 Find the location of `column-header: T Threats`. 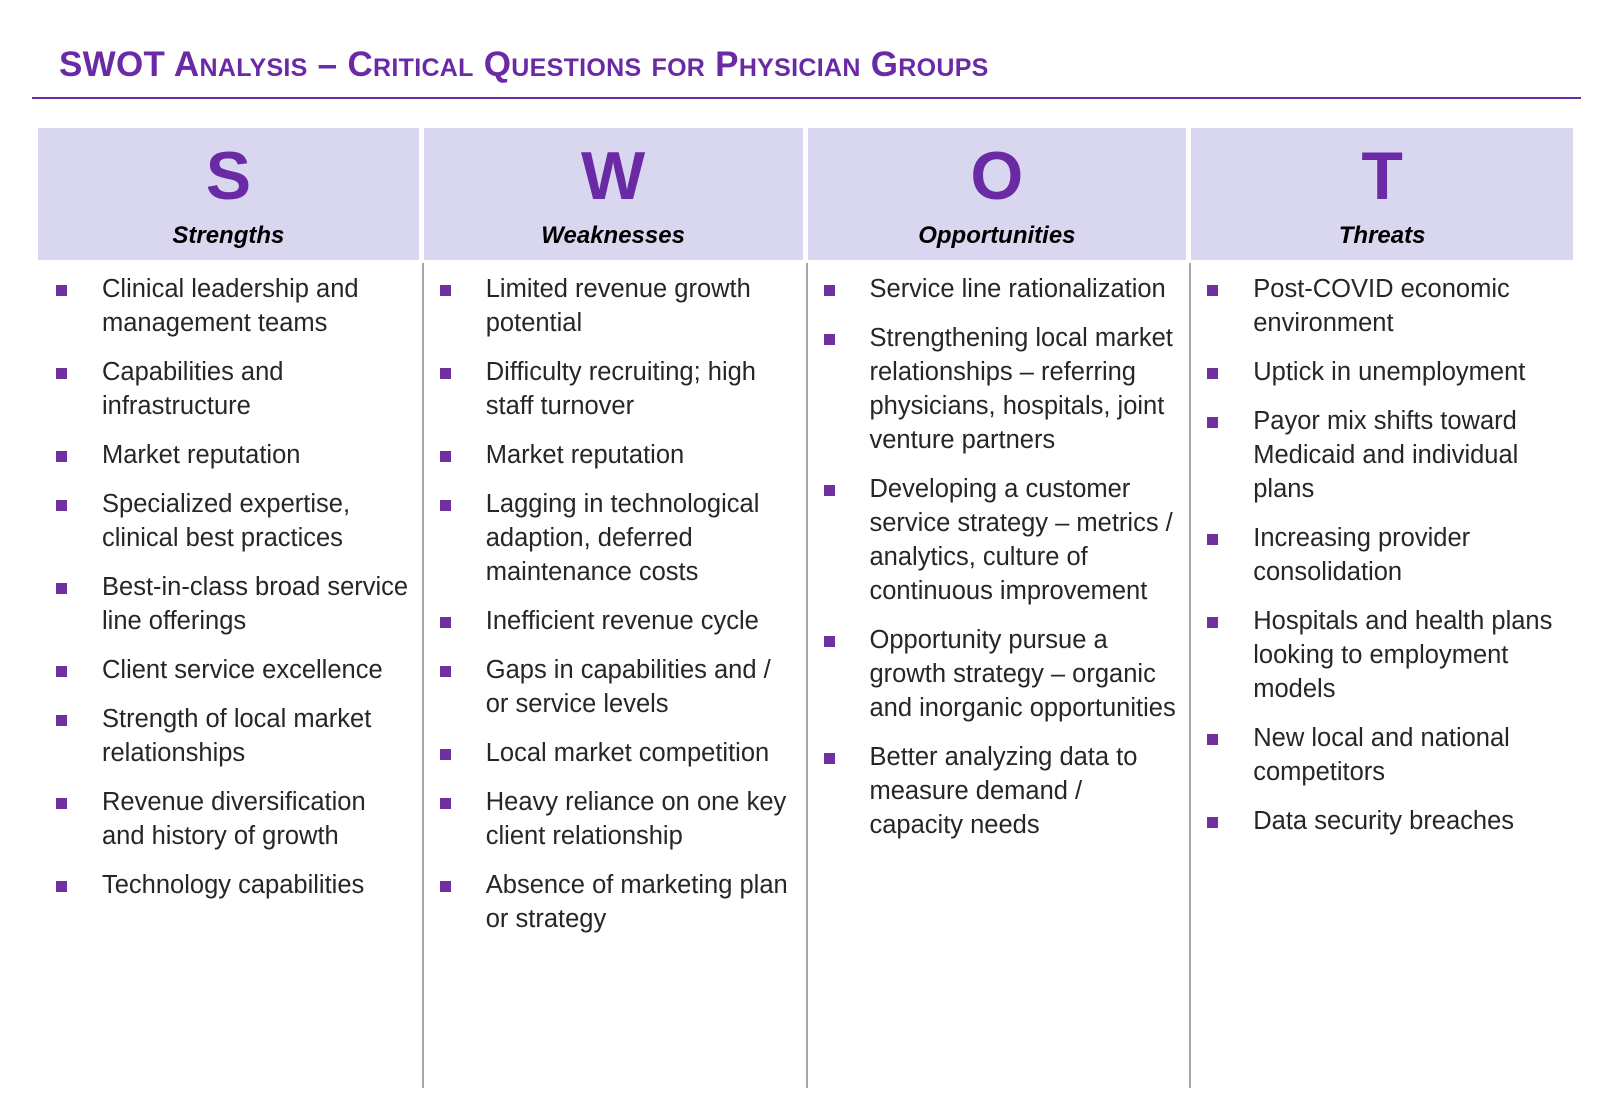

column-header: T Threats is located at coordinates (1382, 194).